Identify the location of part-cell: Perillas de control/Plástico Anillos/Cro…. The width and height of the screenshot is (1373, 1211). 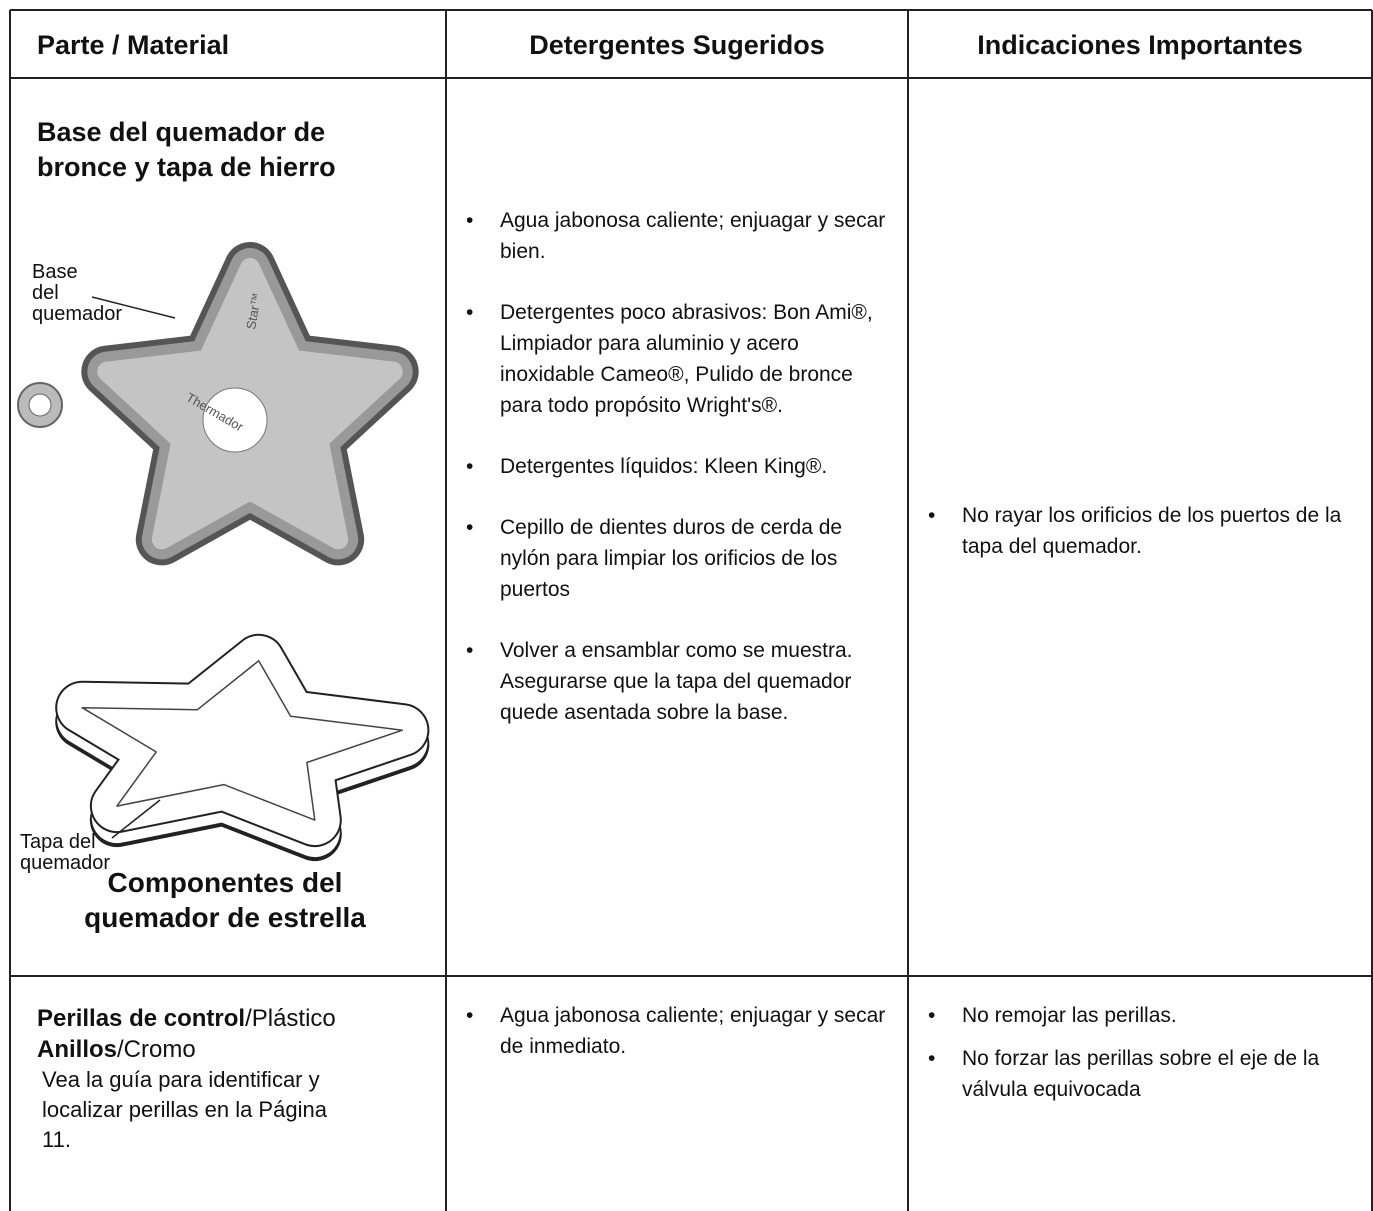
(237, 1079).